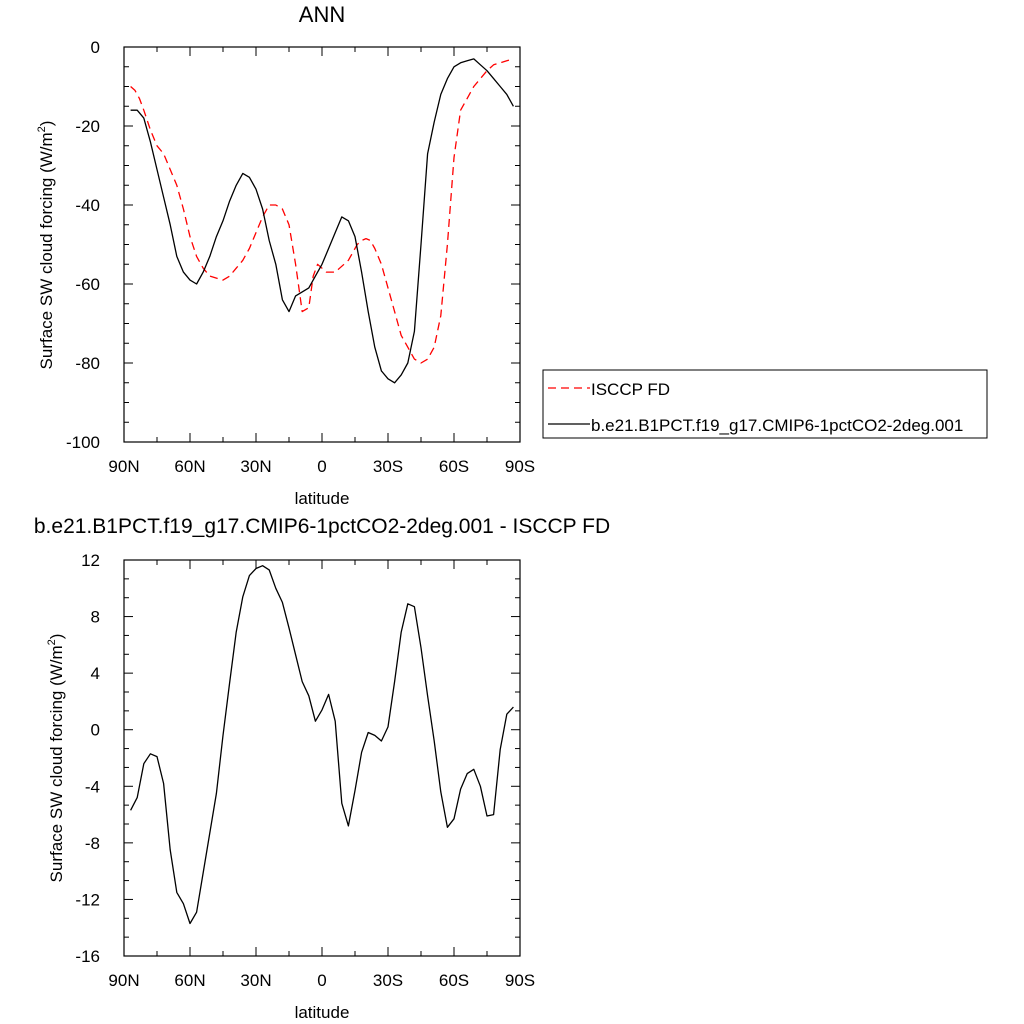 The width and height of the screenshot is (1024, 1024). What do you see at coordinates (87, 758) in the screenshot?
I see `bottom-y-tick-labels: 12 8 4 0 -4 -8 -12 -16` at bounding box center [87, 758].